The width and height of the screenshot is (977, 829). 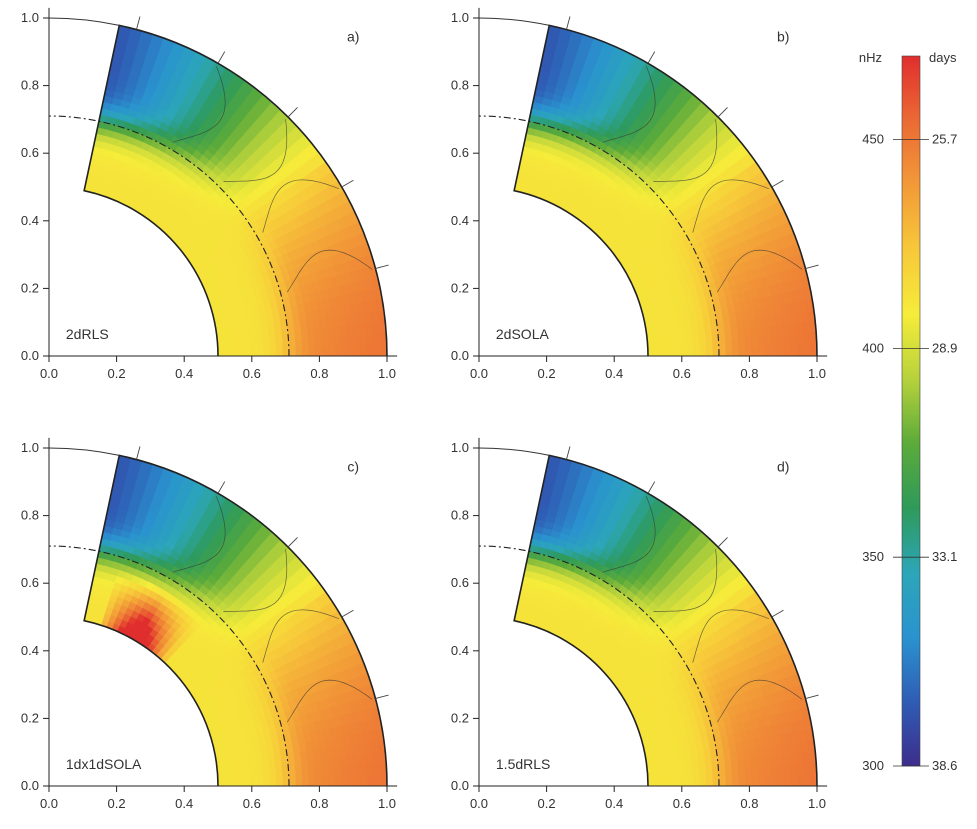 I want to click on colorbar-bar, so click(x=911, y=411).